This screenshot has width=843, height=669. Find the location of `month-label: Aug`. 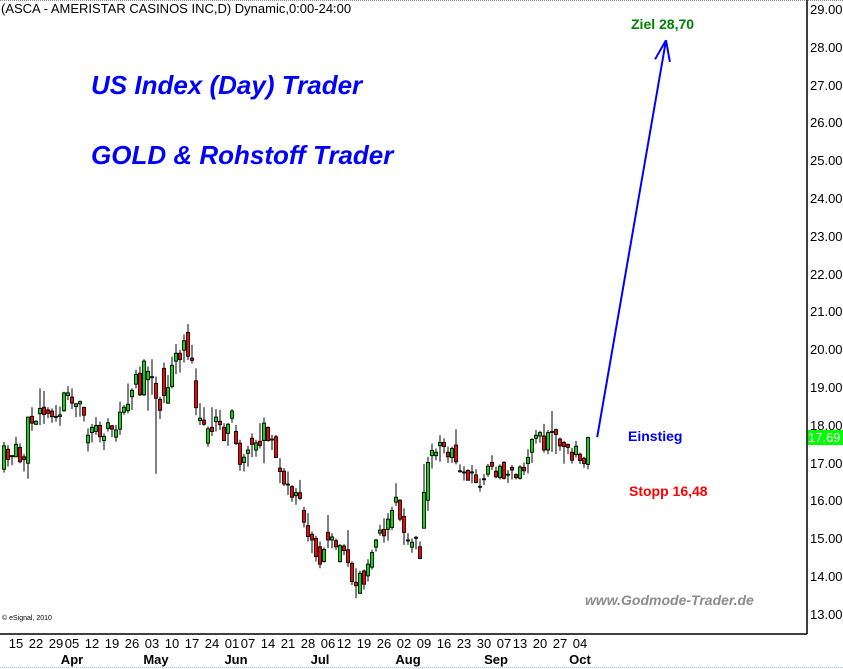

month-label: Aug is located at coordinates (408, 659).